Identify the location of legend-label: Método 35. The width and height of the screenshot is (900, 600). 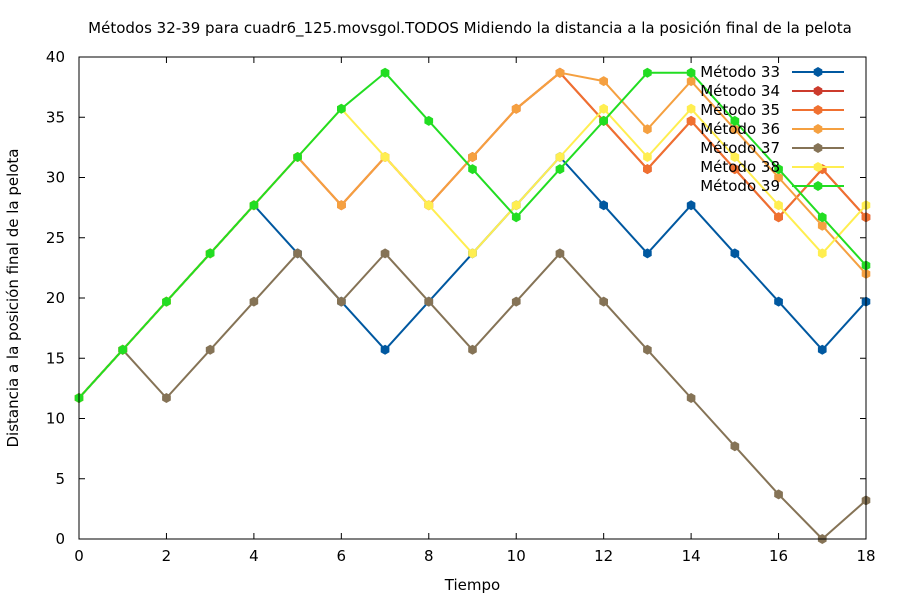
(740, 110).